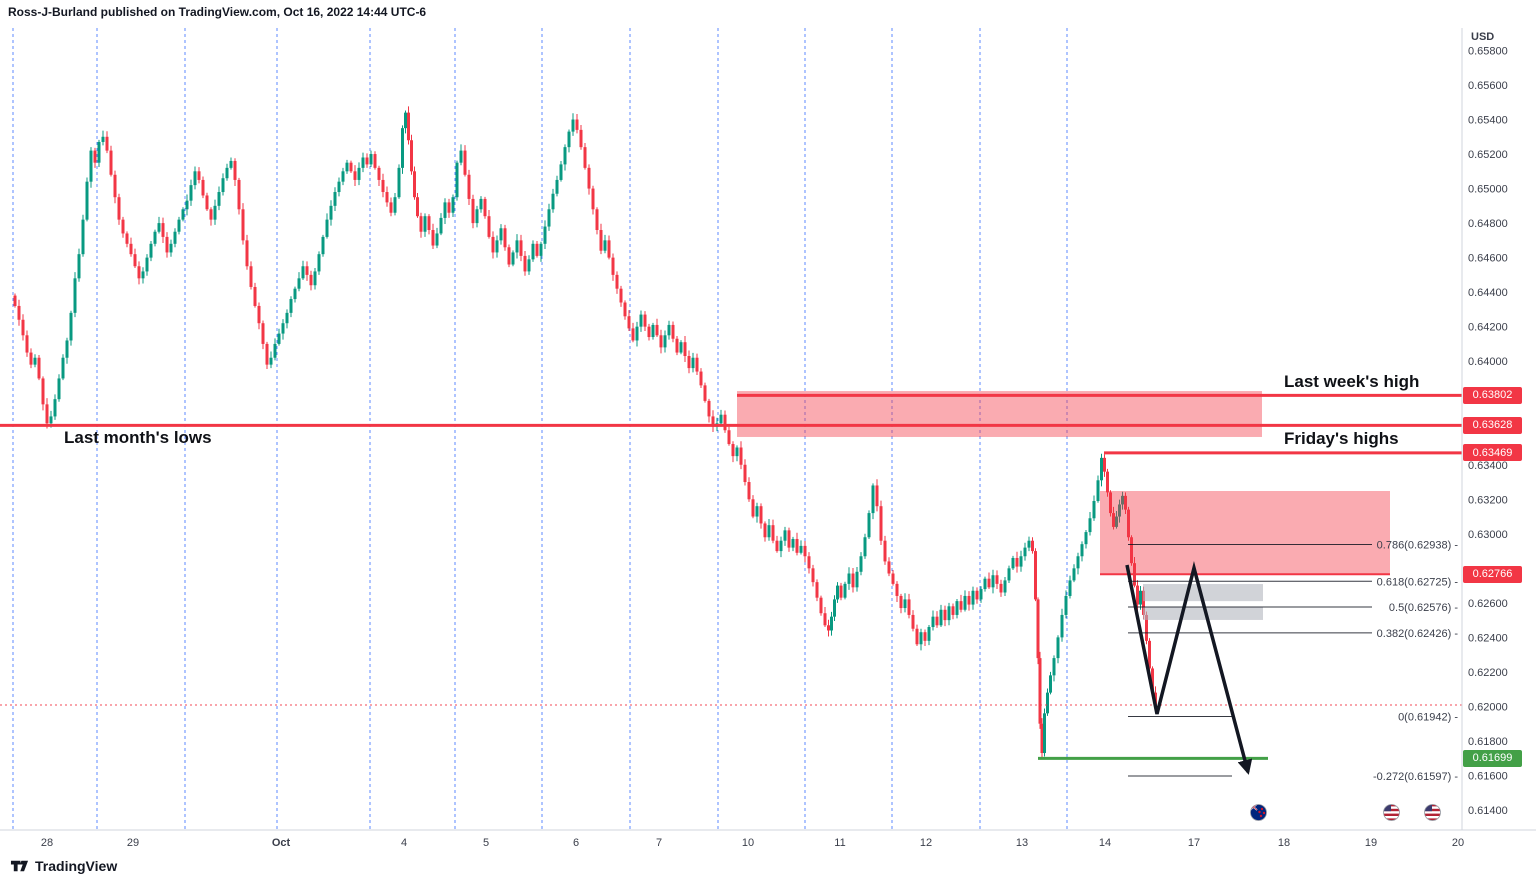 The width and height of the screenshot is (1536, 883). Describe the element at coordinates (1189, 668) in the screenshot. I see `projection-arrow` at that location.